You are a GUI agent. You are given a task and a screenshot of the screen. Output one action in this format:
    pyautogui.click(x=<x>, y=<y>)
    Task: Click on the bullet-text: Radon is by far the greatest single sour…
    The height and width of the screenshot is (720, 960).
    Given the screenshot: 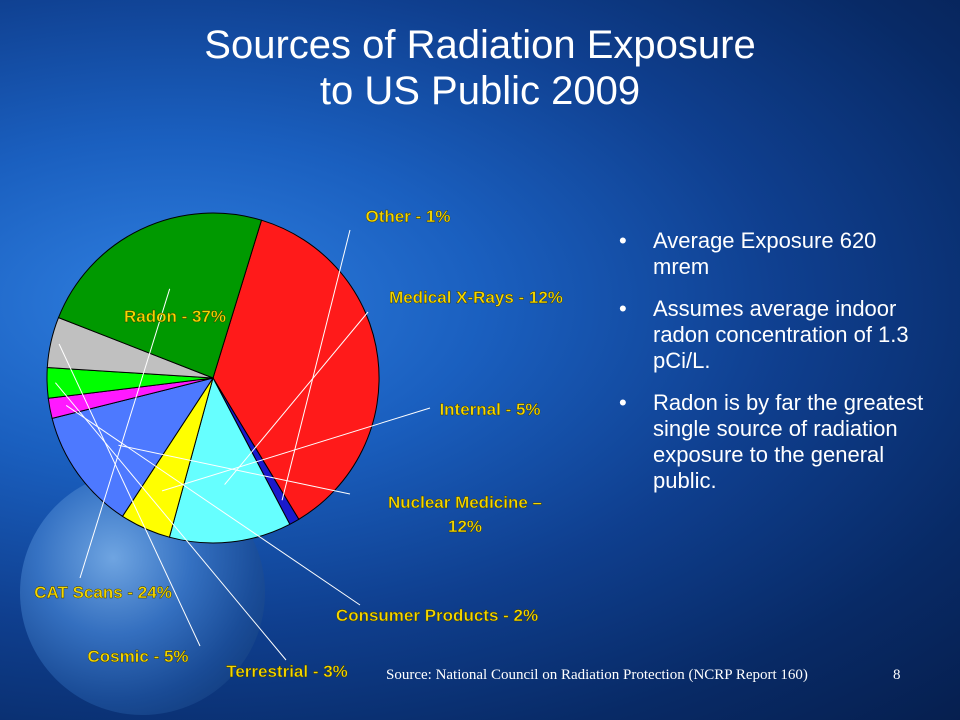 What is the action you would take?
    pyautogui.click(x=788, y=441)
    